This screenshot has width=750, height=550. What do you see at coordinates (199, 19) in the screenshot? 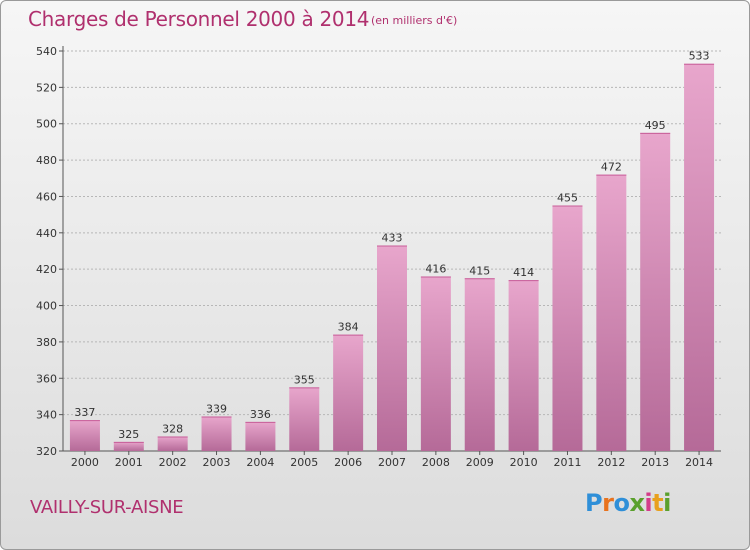
I see `chart-title: Charges de Personnel 2000 à 2014` at bounding box center [199, 19].